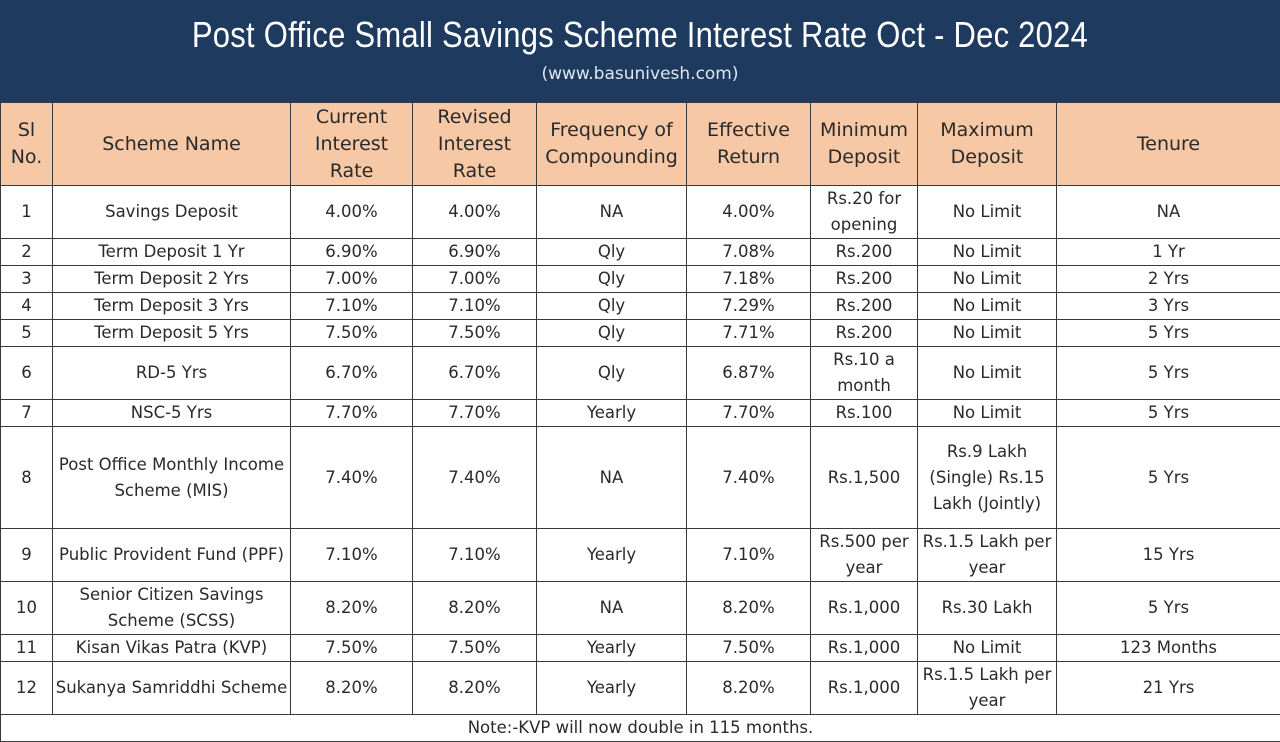 This screenshot has height=742, width=1280. What do you see at coordinates (475, 252) in the screenshot?
I see `cell-revised-rate: 6.90%` at bounding box center [475, 252].